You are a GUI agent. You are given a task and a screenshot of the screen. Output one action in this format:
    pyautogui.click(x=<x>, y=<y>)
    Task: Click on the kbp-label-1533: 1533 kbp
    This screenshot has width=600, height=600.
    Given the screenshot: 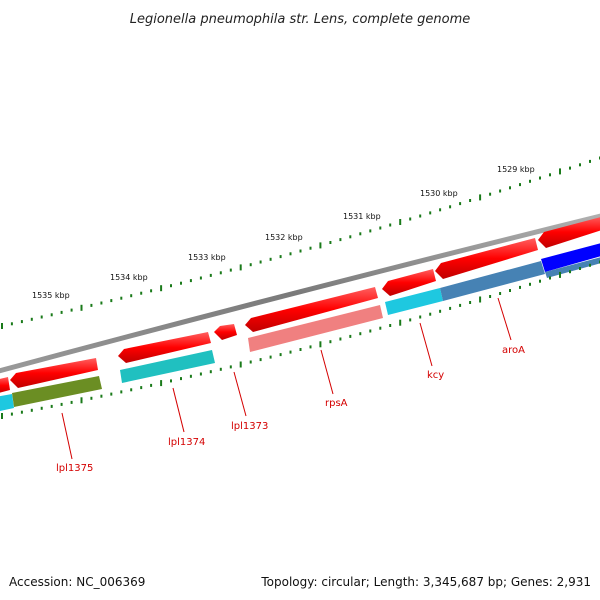 What is the action you would take?
    pyautogui.click(x=207, y=257)
    